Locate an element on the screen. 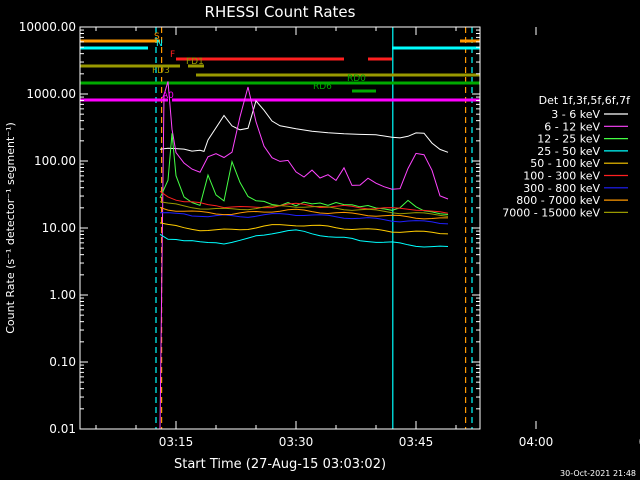 The width and height of the screenshot is (640, 480). timestamp: 30-Oct-2021 21:48 is located at coordinates (598, 473).